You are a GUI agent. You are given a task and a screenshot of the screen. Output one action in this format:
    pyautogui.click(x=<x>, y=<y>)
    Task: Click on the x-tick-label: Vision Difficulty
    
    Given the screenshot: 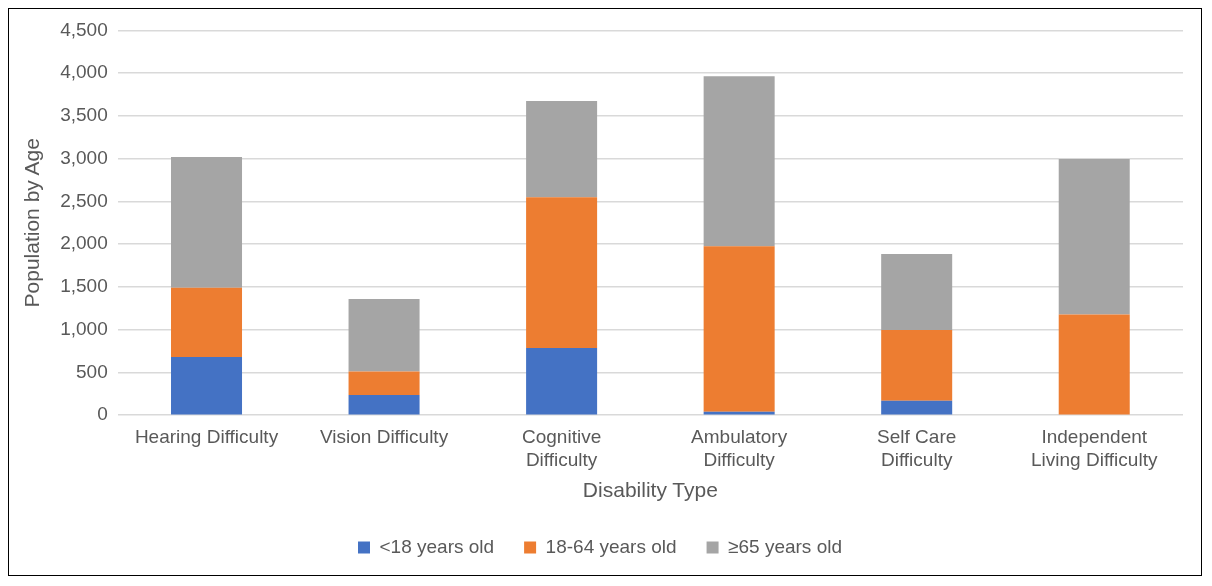 What is the action you would take?
    pyautogui.click(x=384, y=436)
    